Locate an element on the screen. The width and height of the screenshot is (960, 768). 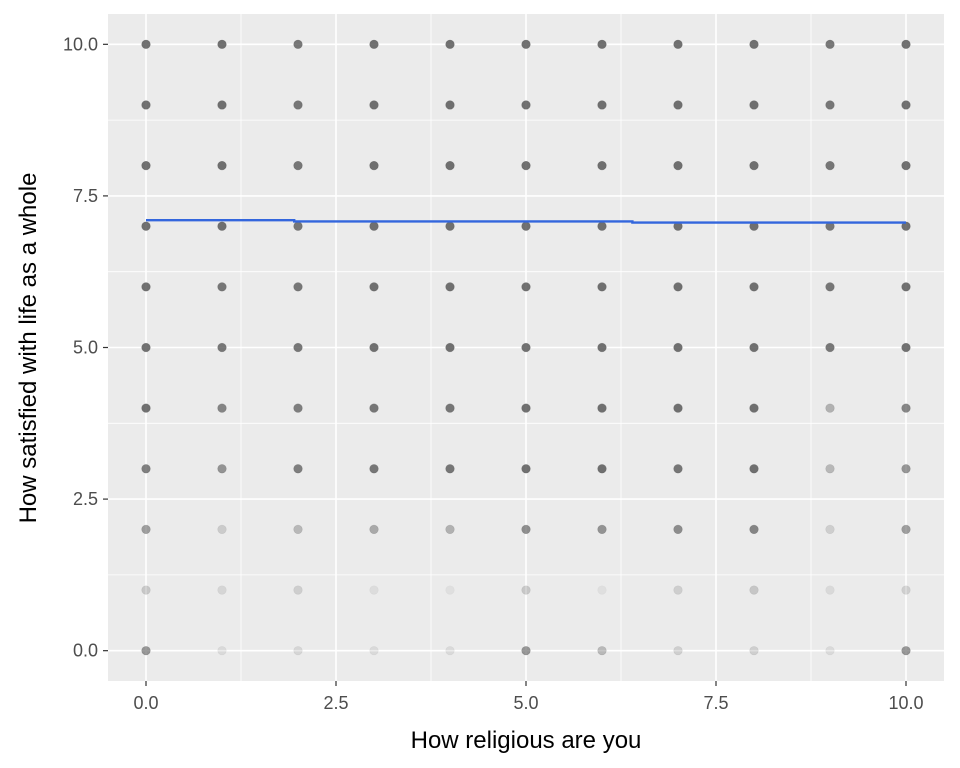
x-axis-ticks: 0.0 2.5 5.0 7.5 10.0 is located at coordinates (528, 697).